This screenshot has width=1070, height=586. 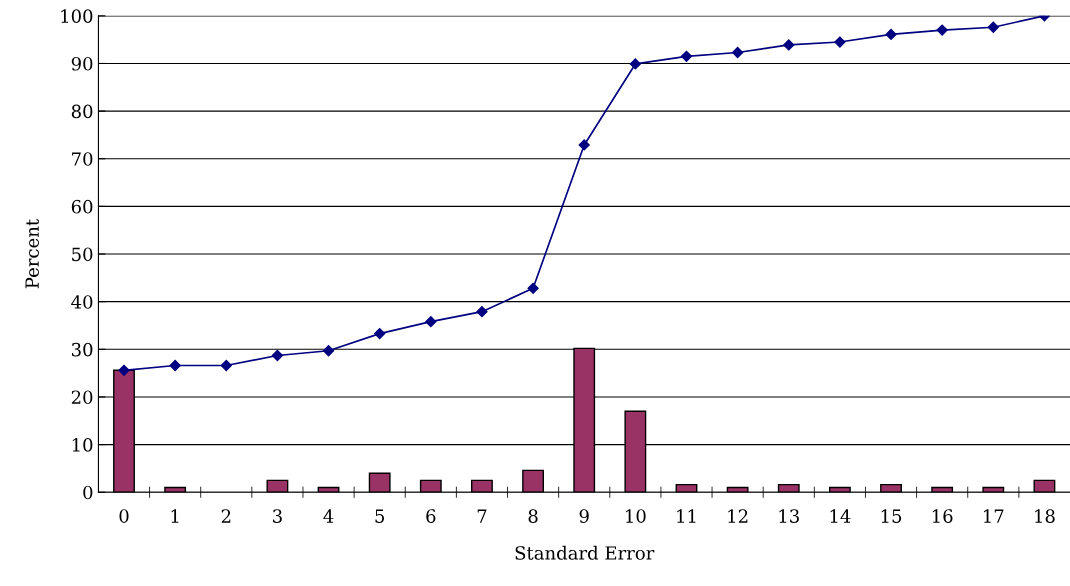 I want to click on x-tick-label: 10, so click(x=636, y=516).